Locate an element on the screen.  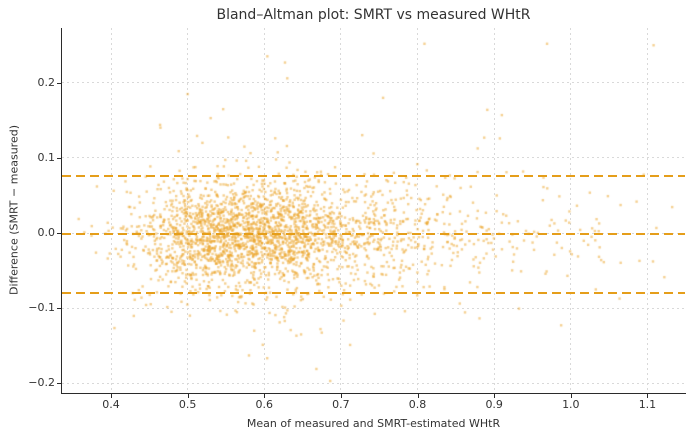
x-tick-label: 1.0 is located at coordinates (571, 404).